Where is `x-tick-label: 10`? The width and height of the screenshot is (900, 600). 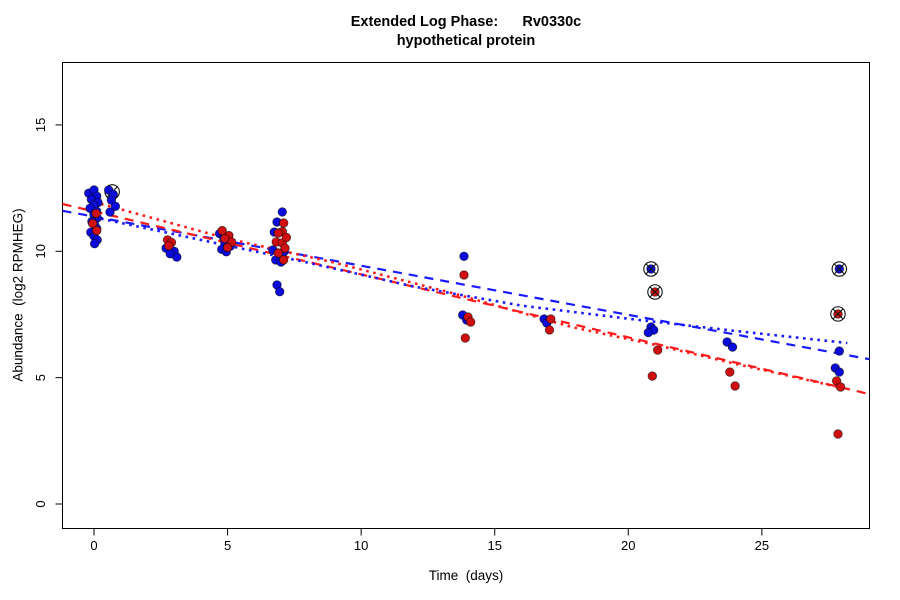 x-tick-label: 10 is located at coordinates (361, 545).